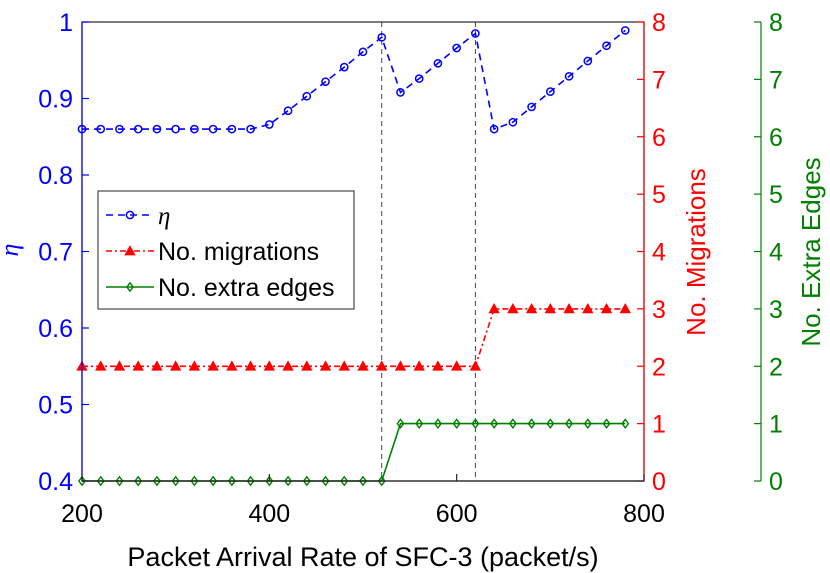 Image resolution: width=830 pixels, height=573 pixels. I want to click on left-tick-label: 0.8, so click(55, 176).